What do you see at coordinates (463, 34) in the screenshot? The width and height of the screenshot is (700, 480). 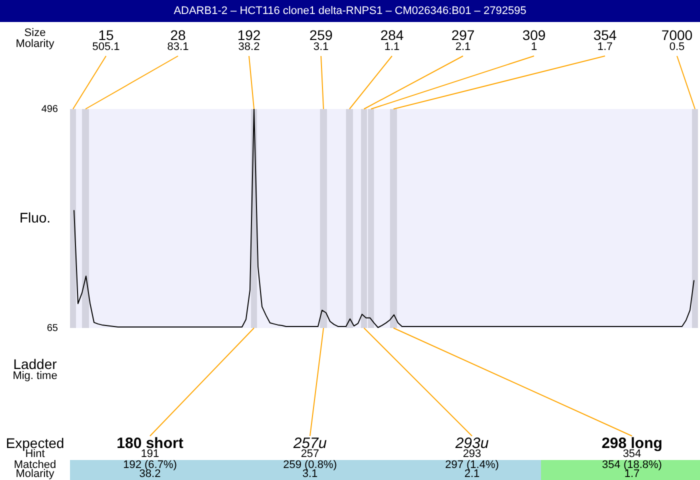 I see `text: 297` at bounding box center [463, 34].